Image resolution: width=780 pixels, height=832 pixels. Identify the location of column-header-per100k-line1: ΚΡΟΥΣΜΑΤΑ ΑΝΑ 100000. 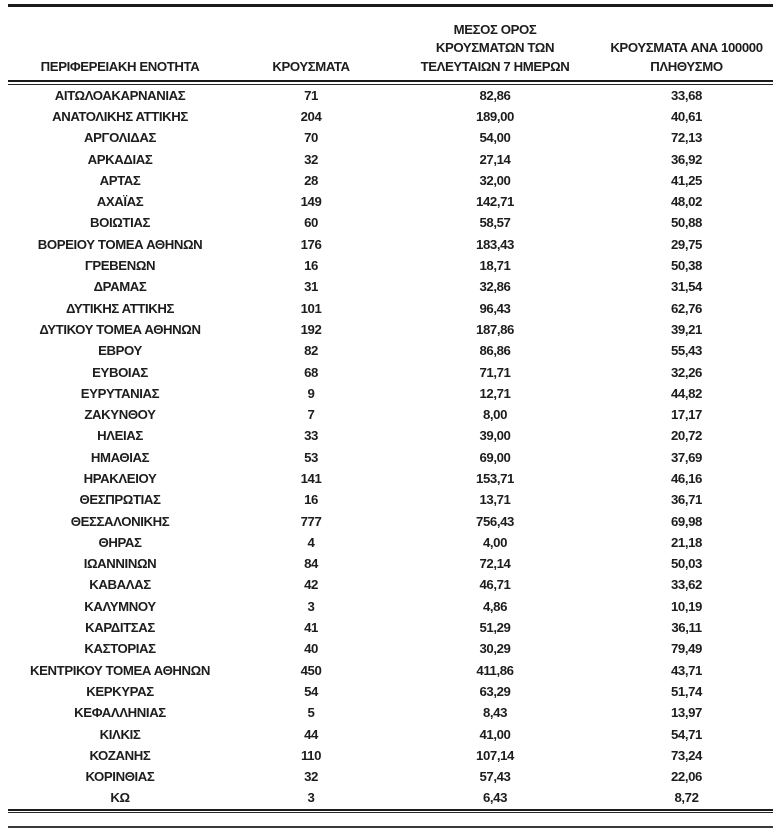
(686, 47).